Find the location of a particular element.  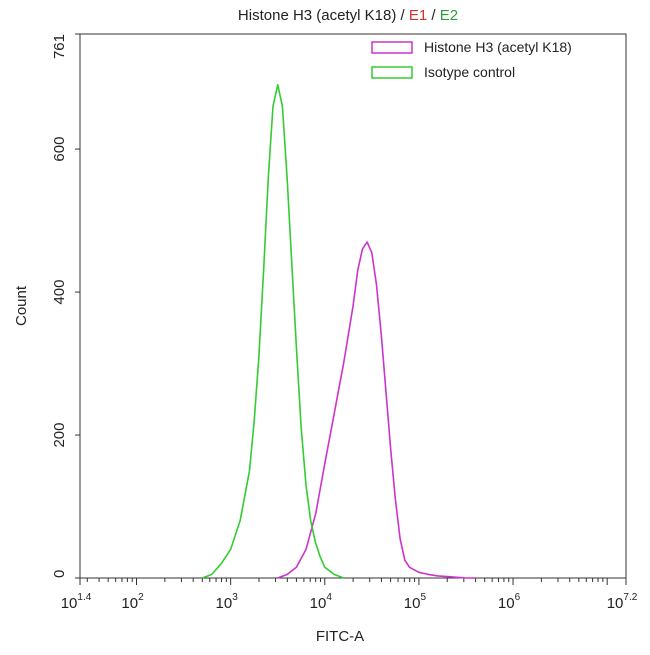

title-part-4: E2 is located at coordinates (449, 15).